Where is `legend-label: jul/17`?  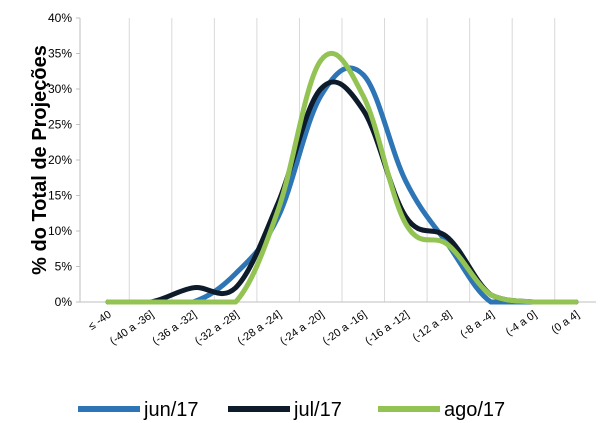
legend-label: jul/17 is located at coordinates (317, 410).